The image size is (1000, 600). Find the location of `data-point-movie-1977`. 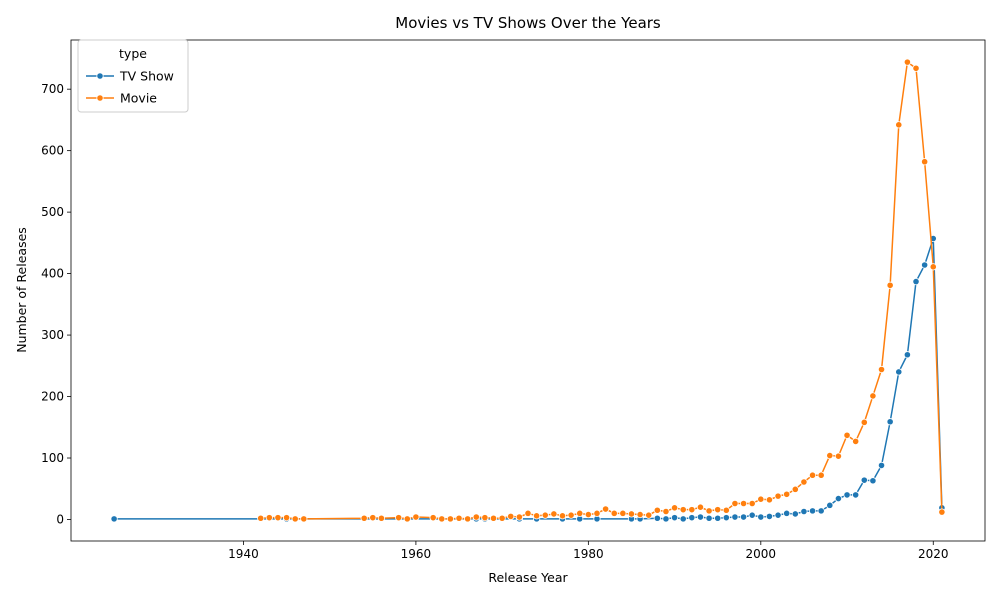

data-point-movie-1977 is located at coordinates (562, 516).